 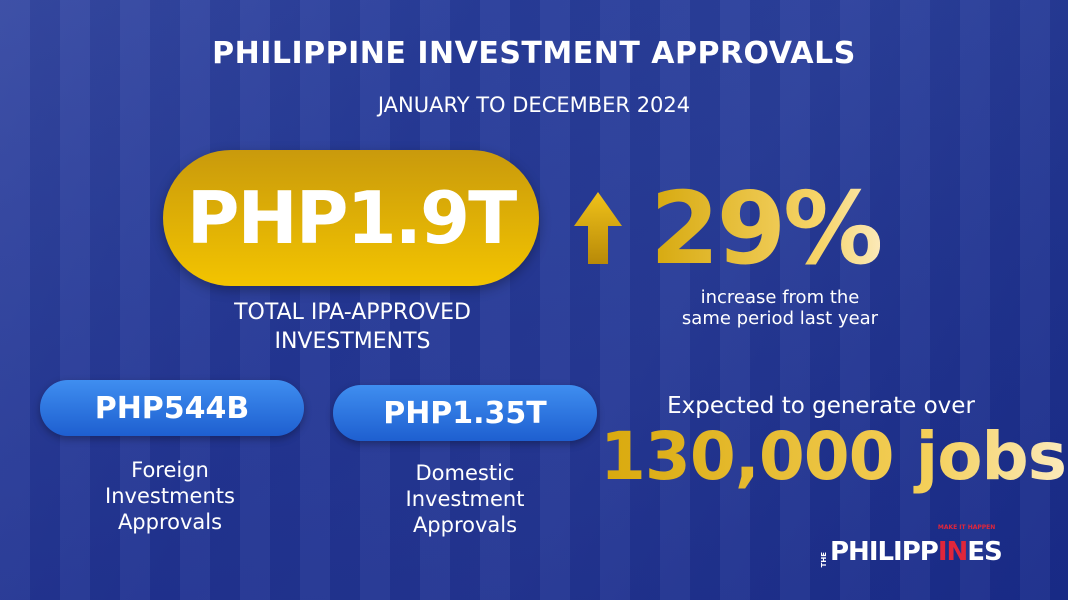 What do you see at coordinates (465, 473) in the screenshot?
I see `caption-line: Domestic` at bounding box center [465, 473].